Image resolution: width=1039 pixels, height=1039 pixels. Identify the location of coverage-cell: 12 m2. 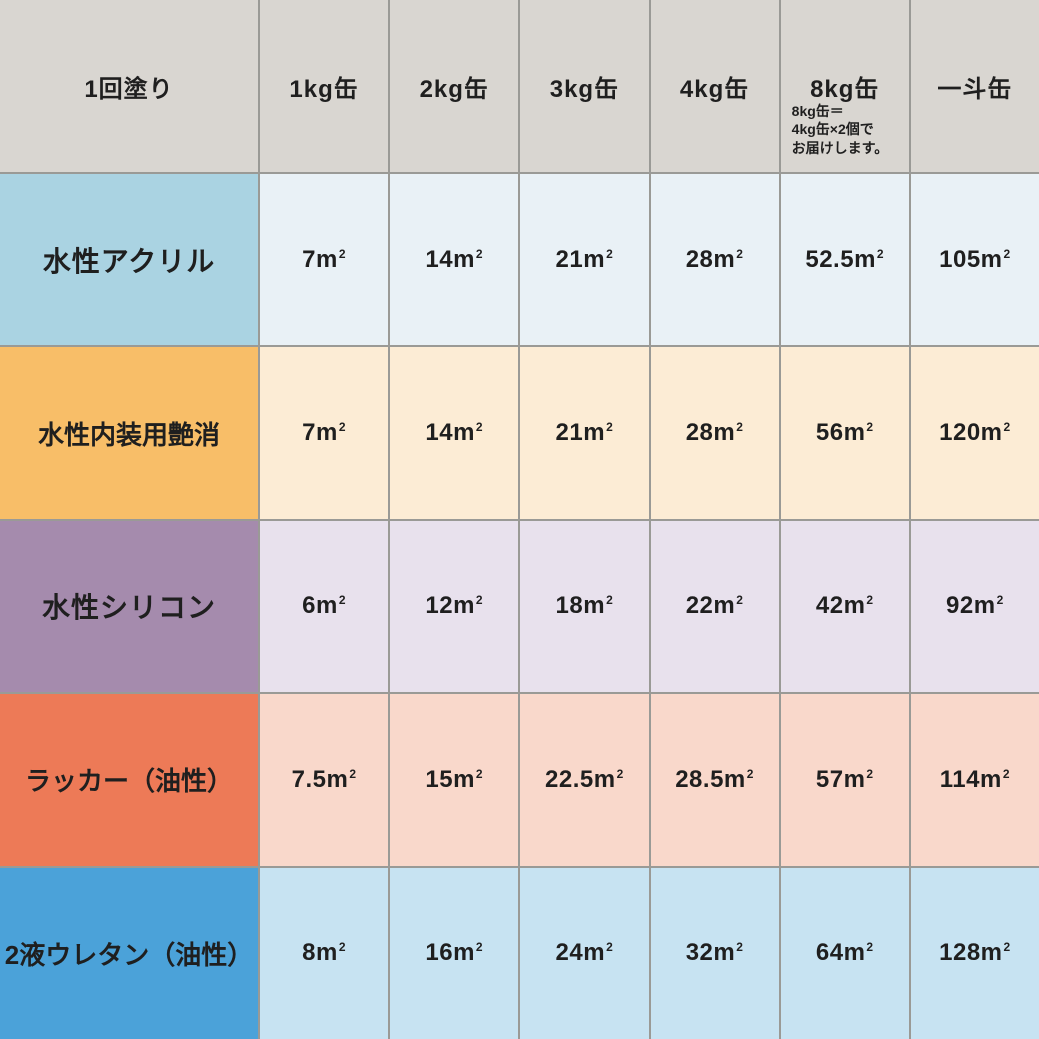
(454, 606).